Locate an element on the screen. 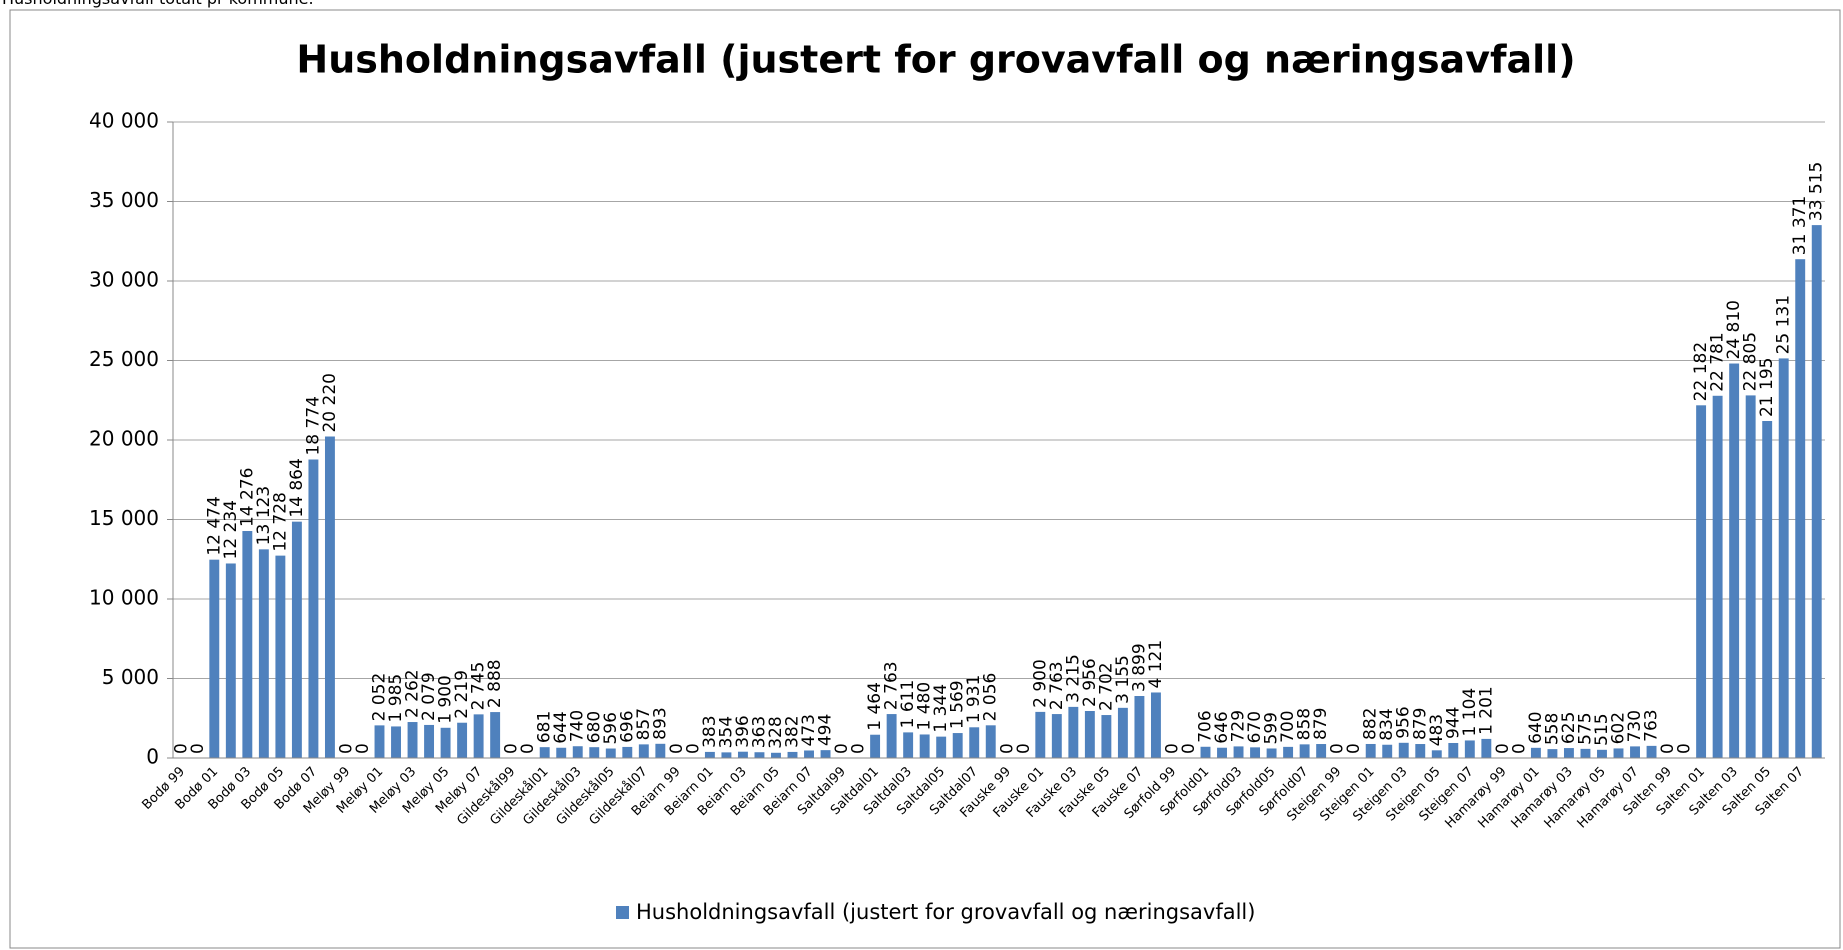 The width and height of the screenshot is (1843, 950). value-label: 2 763 is located at coordinates (892, 685).